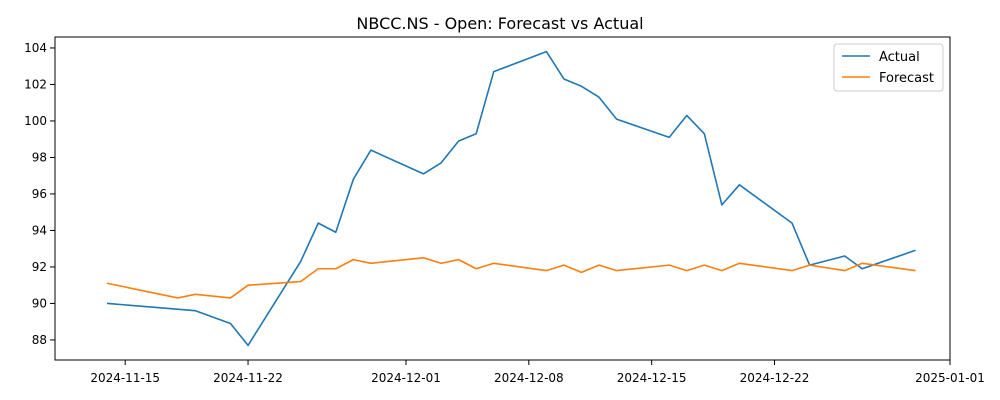 Image resolution: width=1000 pixels, height=400 pixels. I want to click on y-tick-label: 104, so click(35, 48).